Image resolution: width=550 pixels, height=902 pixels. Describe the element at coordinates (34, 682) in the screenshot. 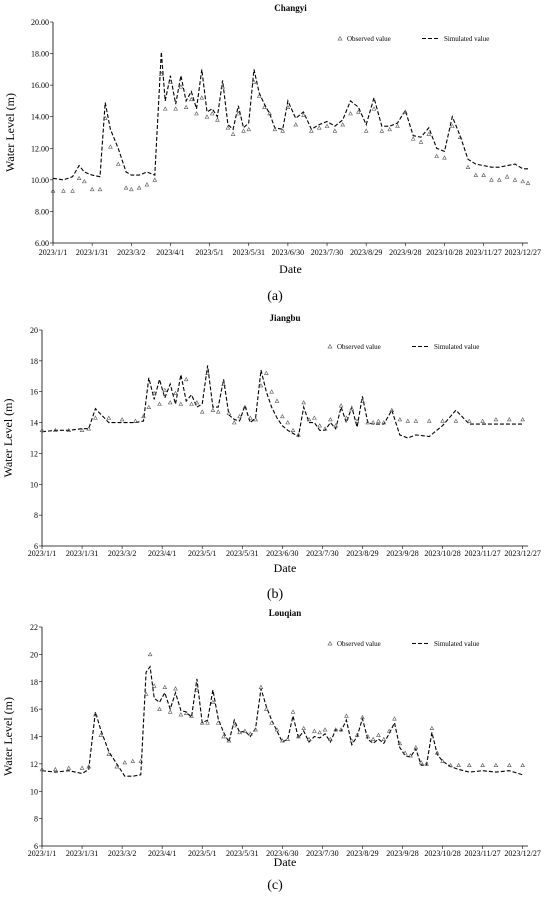

I see `y-tick-label: 18` at that location.